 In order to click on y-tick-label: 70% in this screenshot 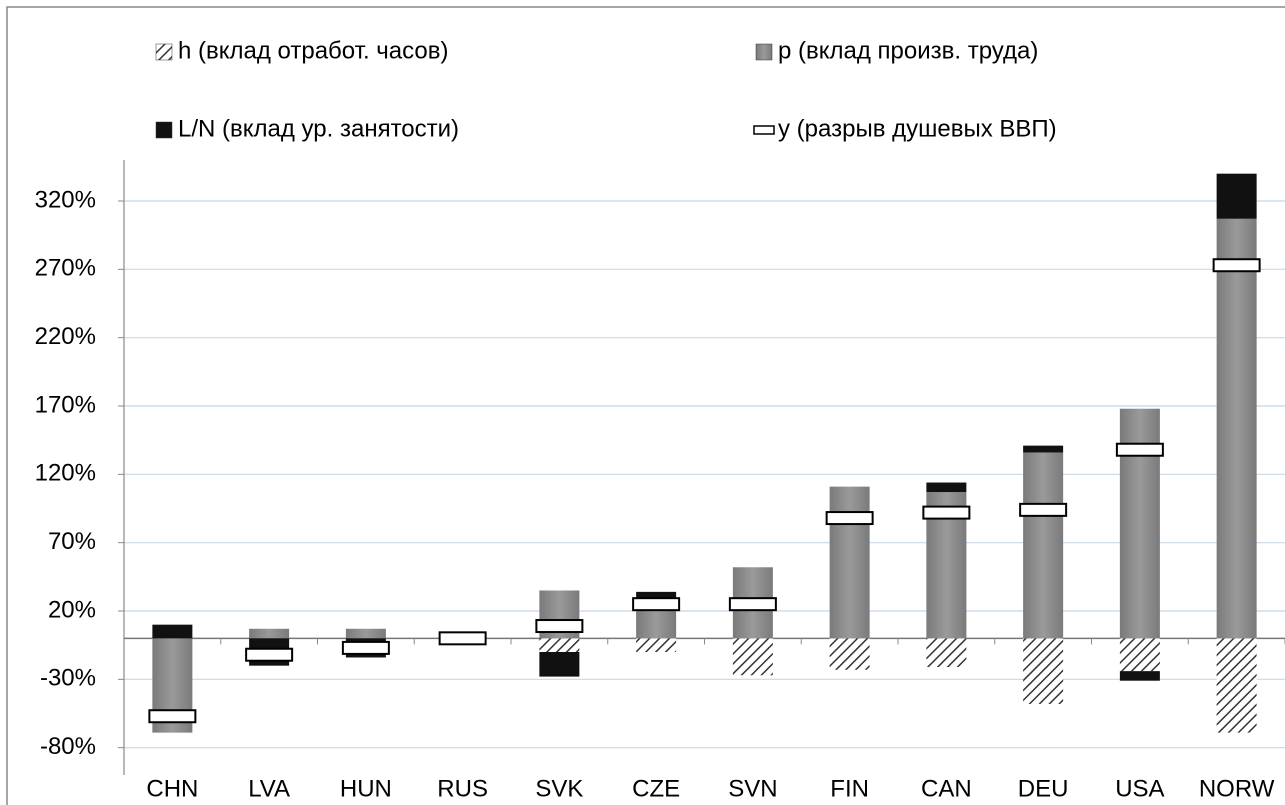, I will do `click(72, 541)`.